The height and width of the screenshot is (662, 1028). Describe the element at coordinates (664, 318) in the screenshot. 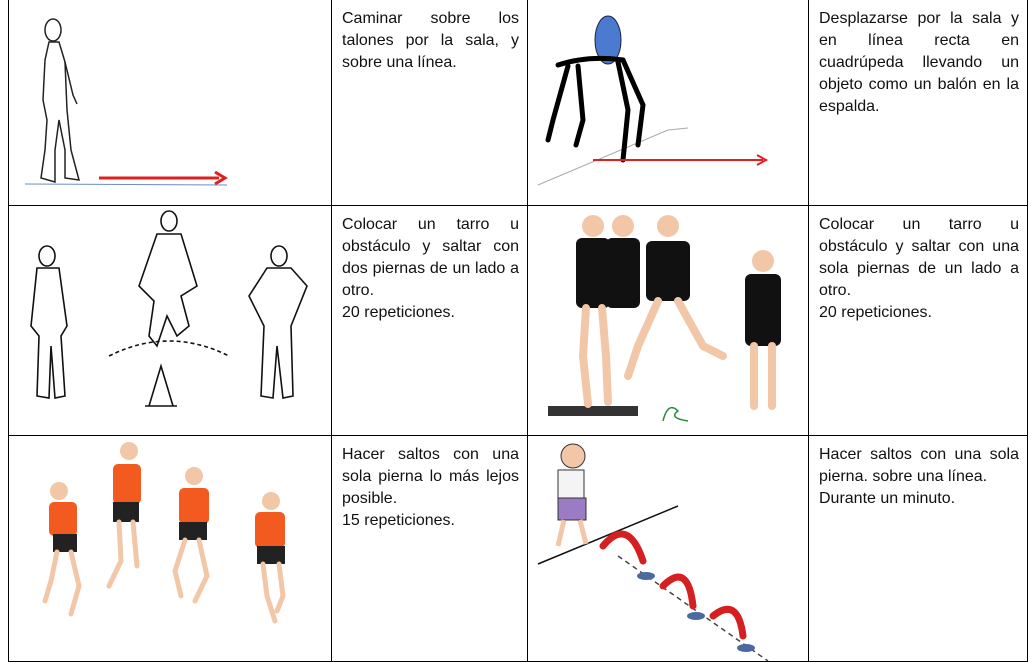

I see `illustration-one-leg-jump` at that location.